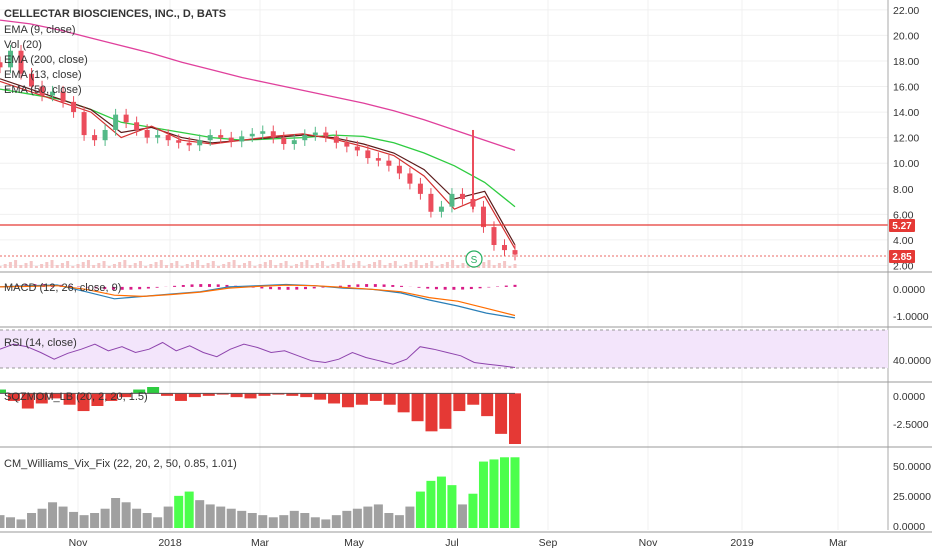  I want to click on price-tick-label: 22.00, so click(906, 11).